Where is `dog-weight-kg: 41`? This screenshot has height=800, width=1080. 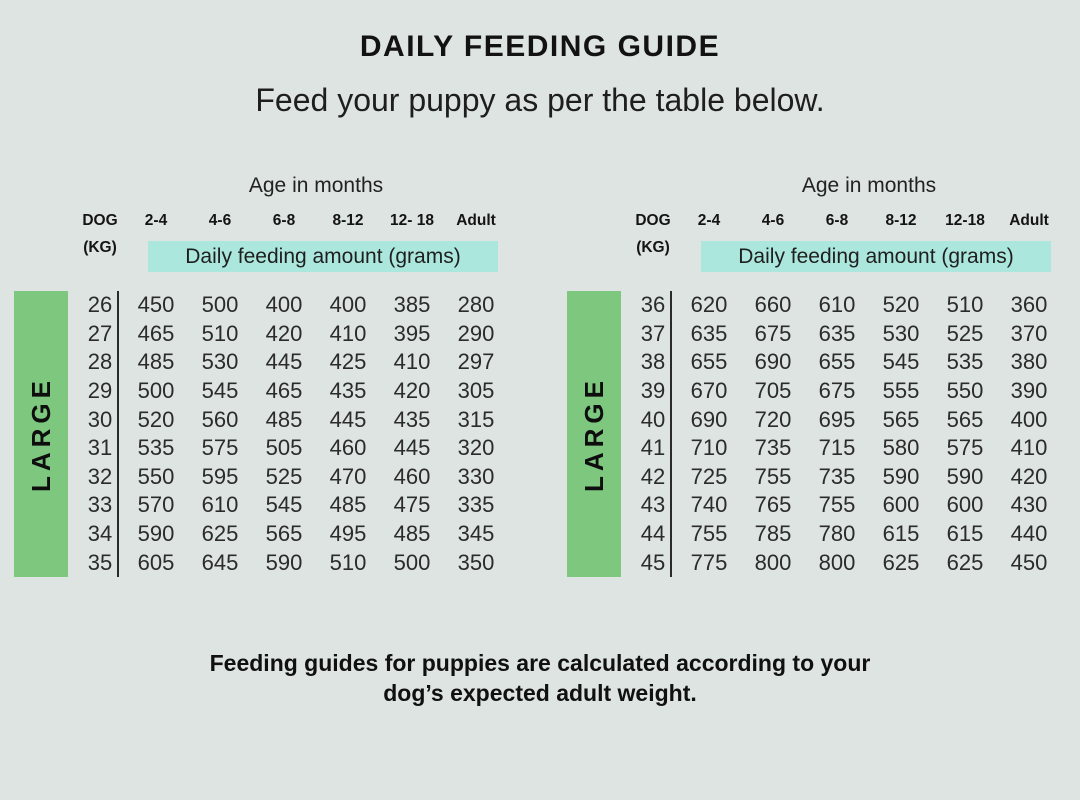 dog-weight-kg: 41 is located at coordinates (653, 448).